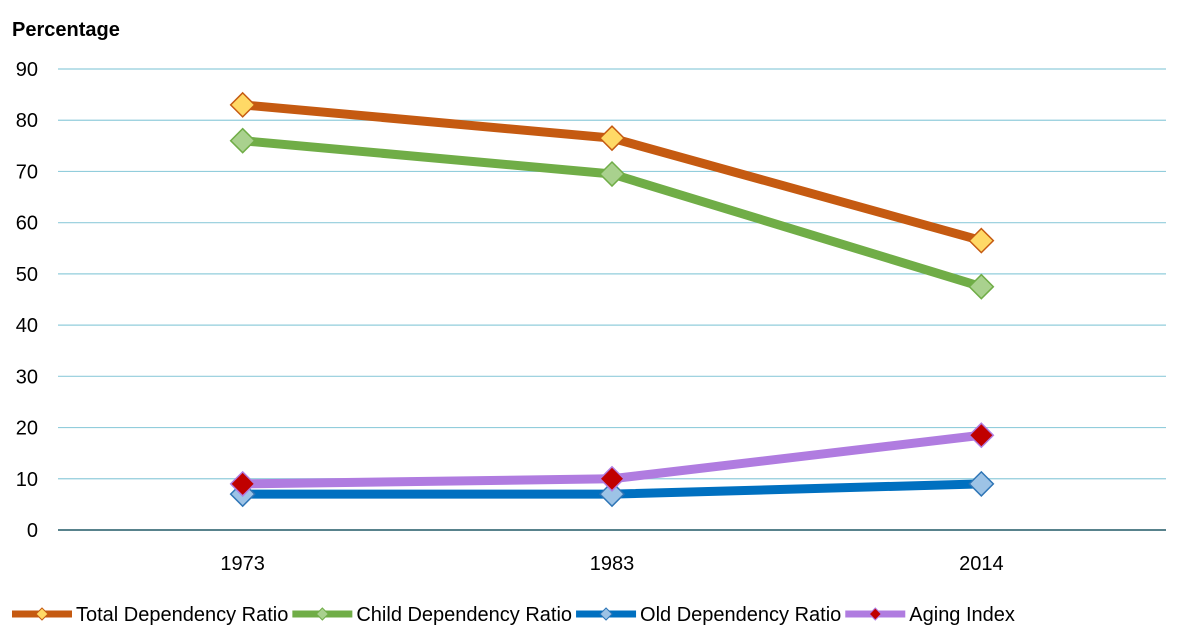 The image size is (1189, 631). What do you see at coordinates (27, 224) in the screenshot?
I see `y-tick-label: 60` at bounding box center [27, 224].